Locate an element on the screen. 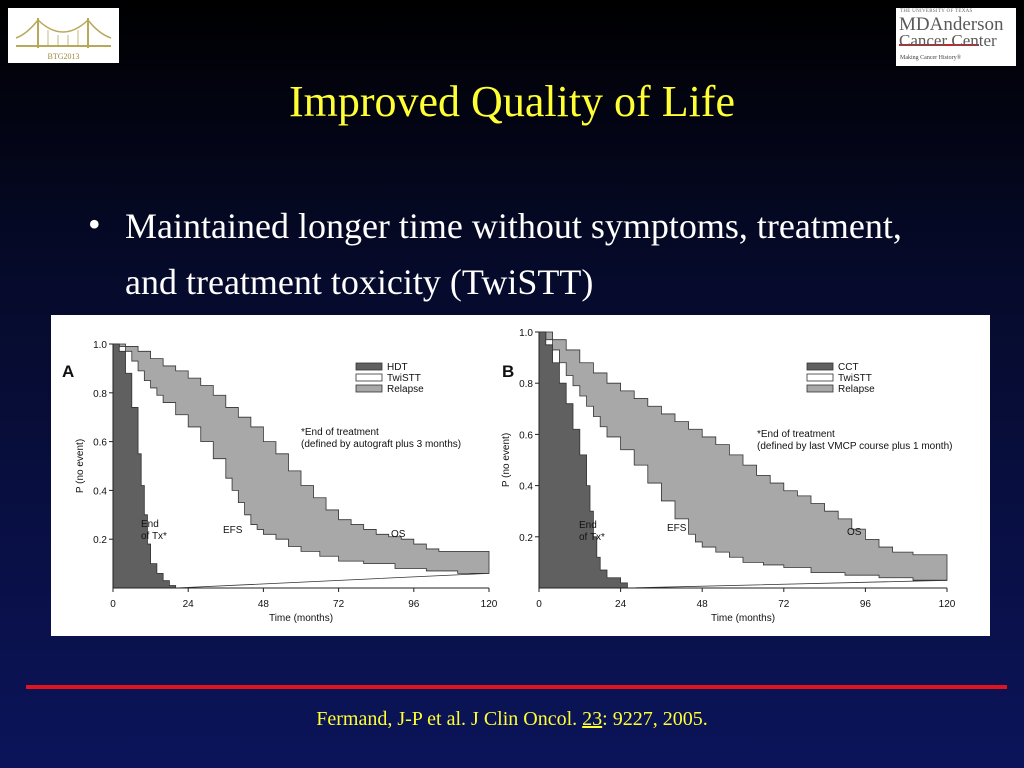 This screenshot has width=1024, height=768. x-tick-label-B-48: 48 is located at coordinates (703, 604).